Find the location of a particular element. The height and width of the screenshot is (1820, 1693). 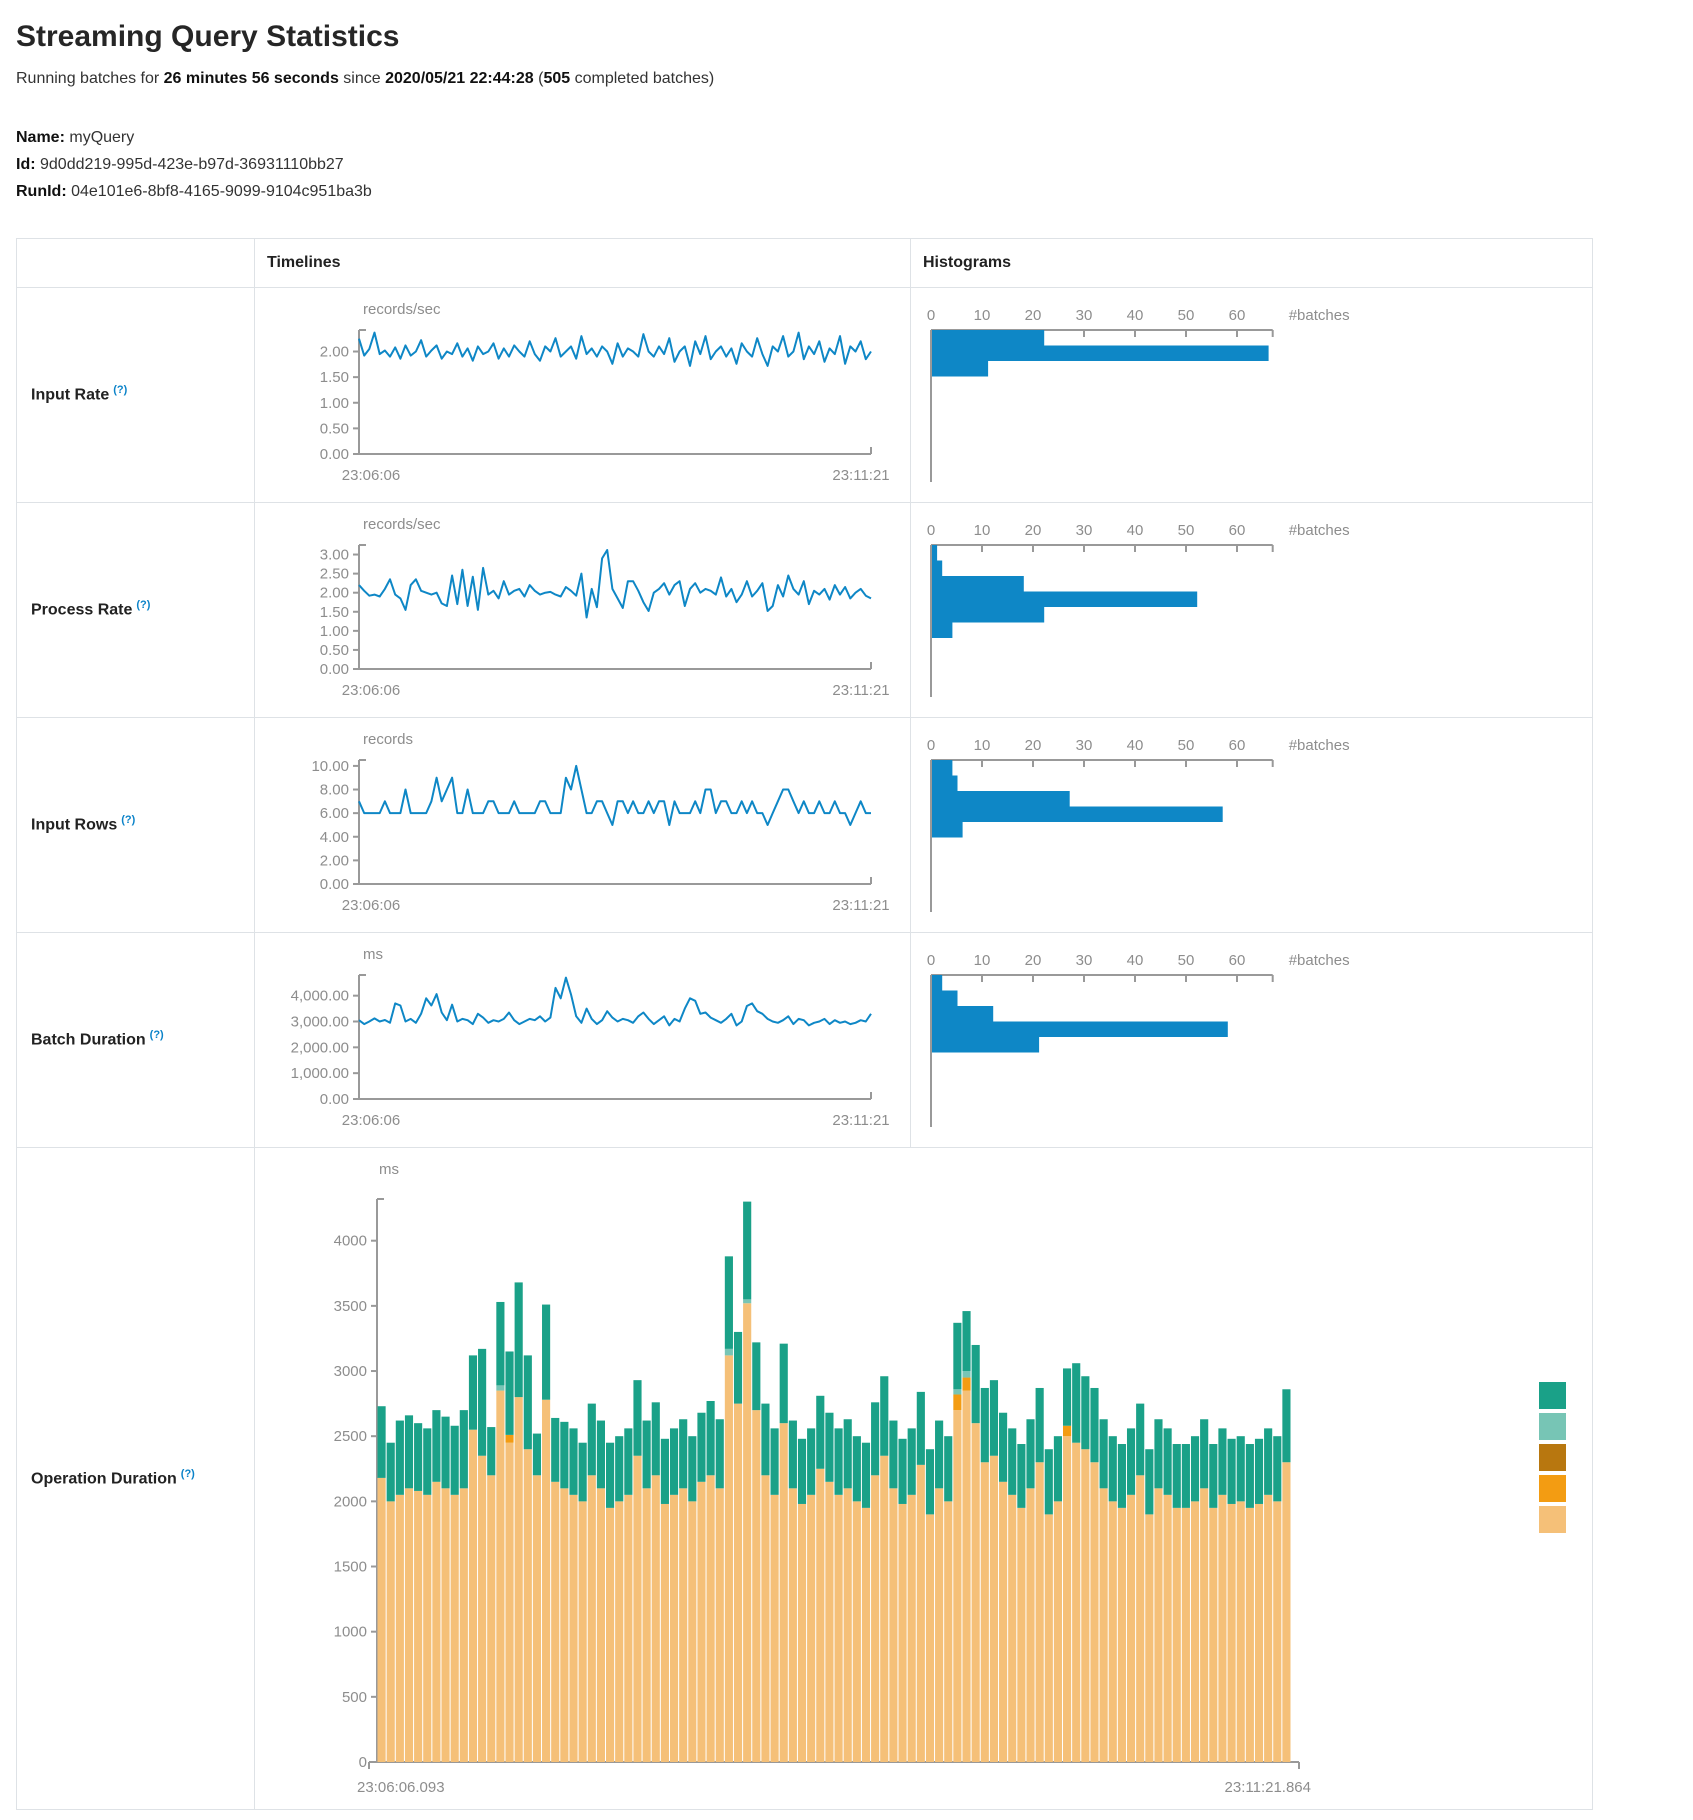

operation-duration-help-icon: (?) is located at coordinates (187, 1473).